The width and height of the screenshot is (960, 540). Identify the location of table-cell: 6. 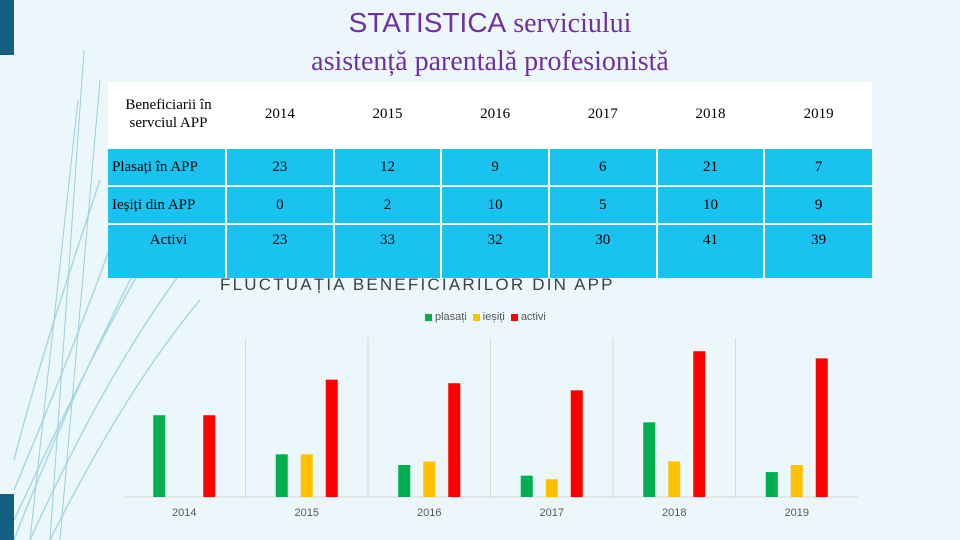
(602, 167).